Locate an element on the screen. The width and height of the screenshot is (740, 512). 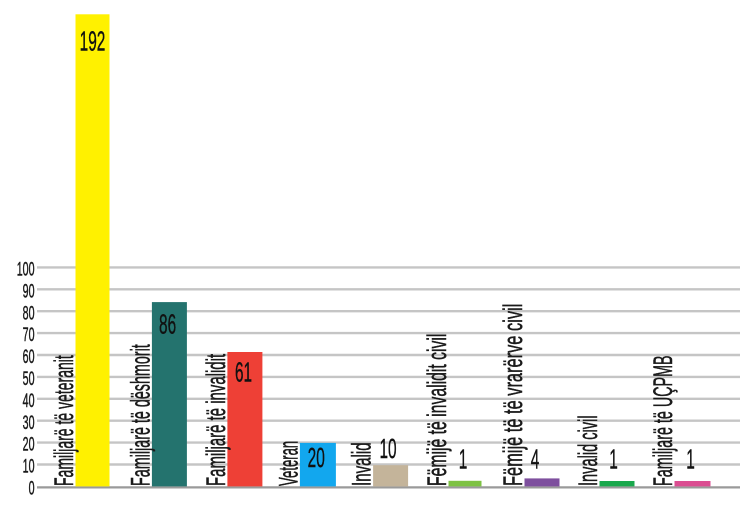
svg-text: 86 is located at coordinates (167, 324).